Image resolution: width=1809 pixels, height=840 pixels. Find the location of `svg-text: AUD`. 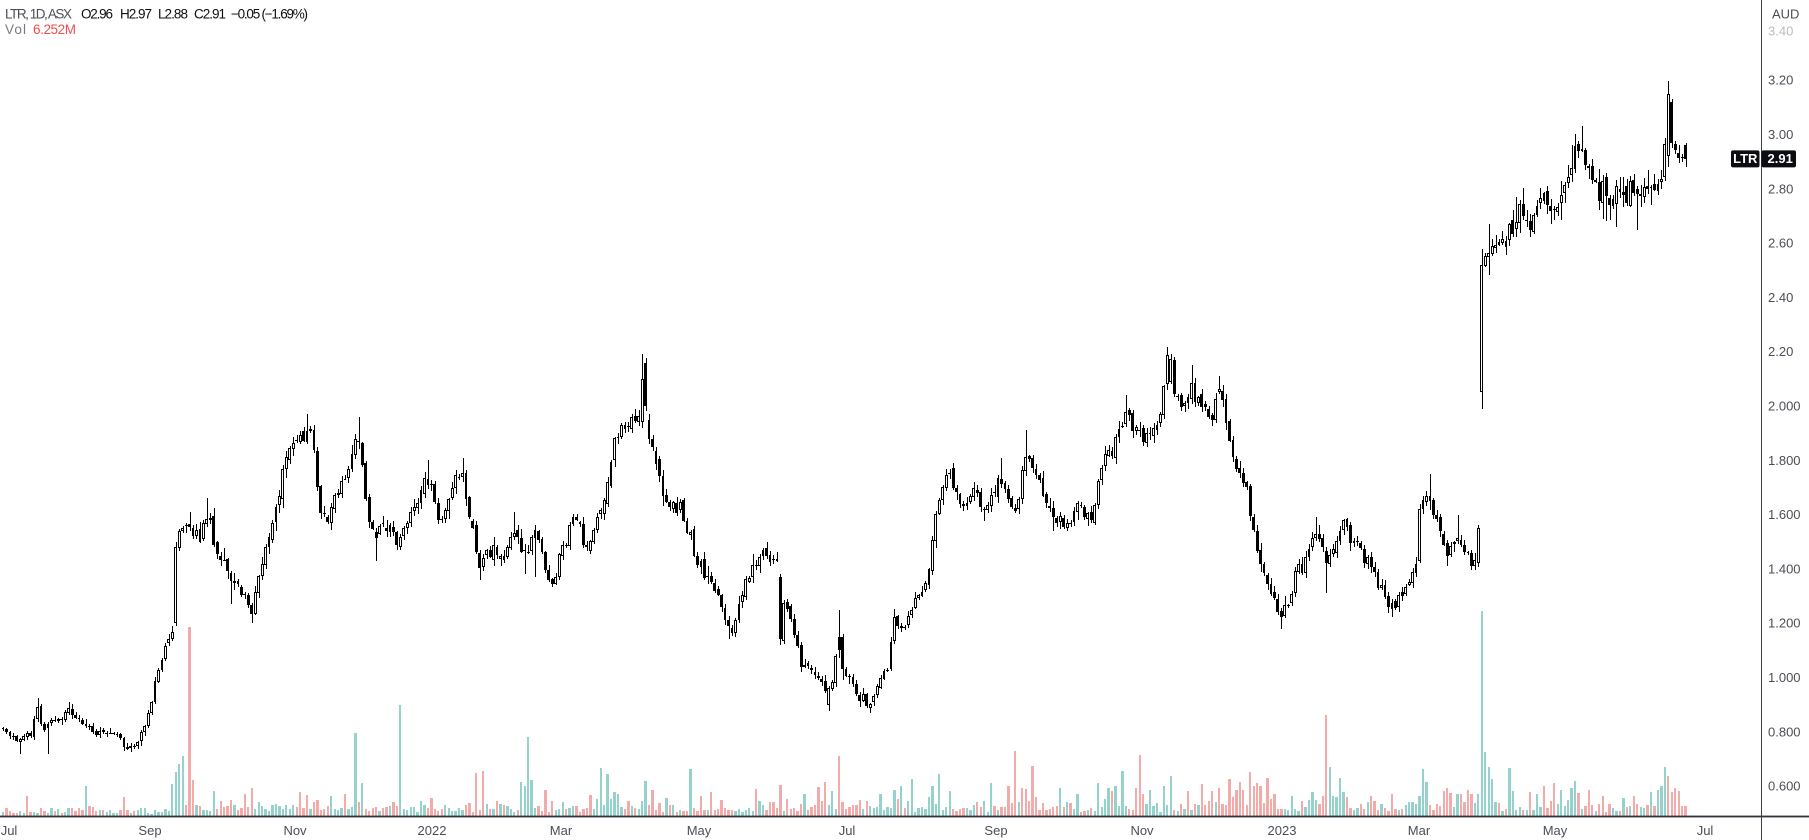

svg-text: AUD is located at coordinates (1785, 14).